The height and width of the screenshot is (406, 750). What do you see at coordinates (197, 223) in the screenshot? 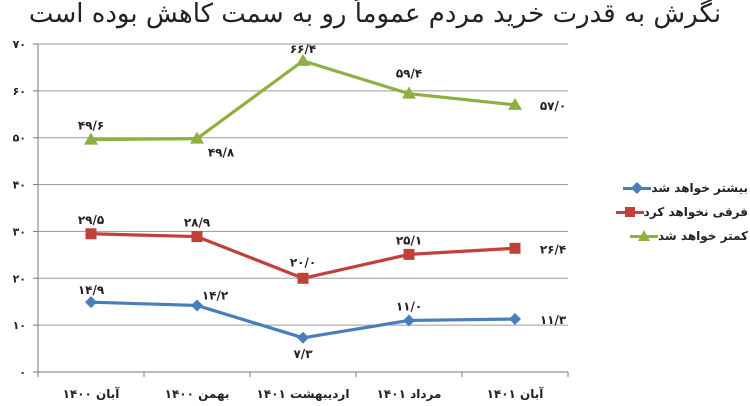
I see `data-label: ۲۸/۹` at bounding box center [197, 223].